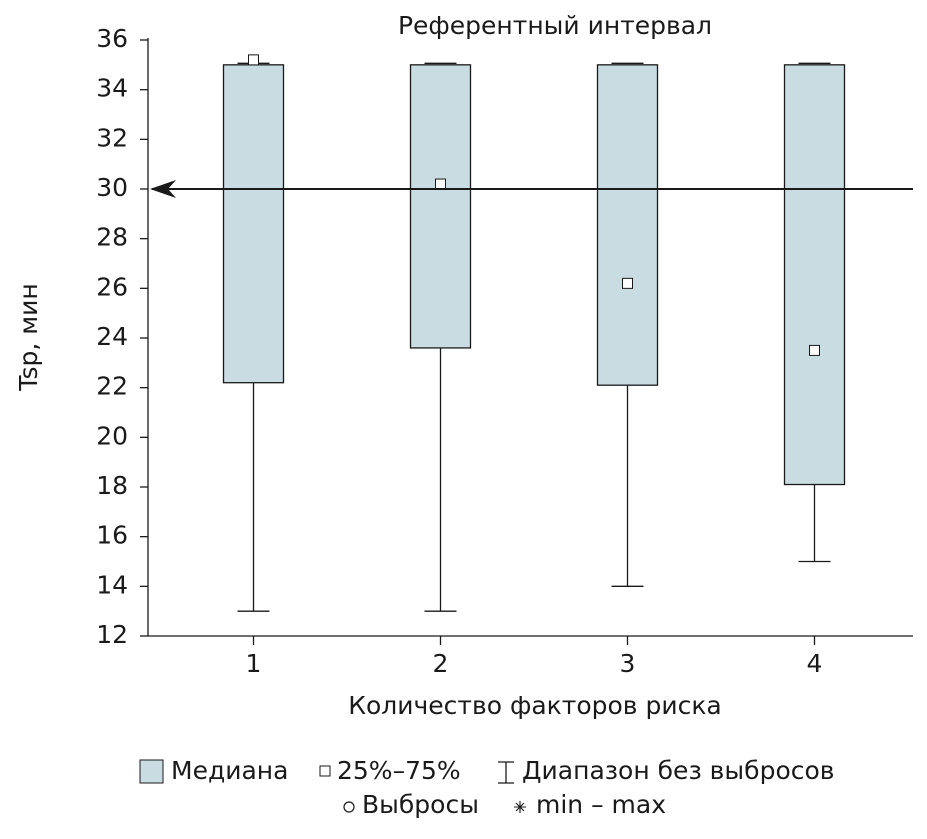 This screenshot has height=839, width=927. I want to click on x-tick-label: 1, so click(254, 663).